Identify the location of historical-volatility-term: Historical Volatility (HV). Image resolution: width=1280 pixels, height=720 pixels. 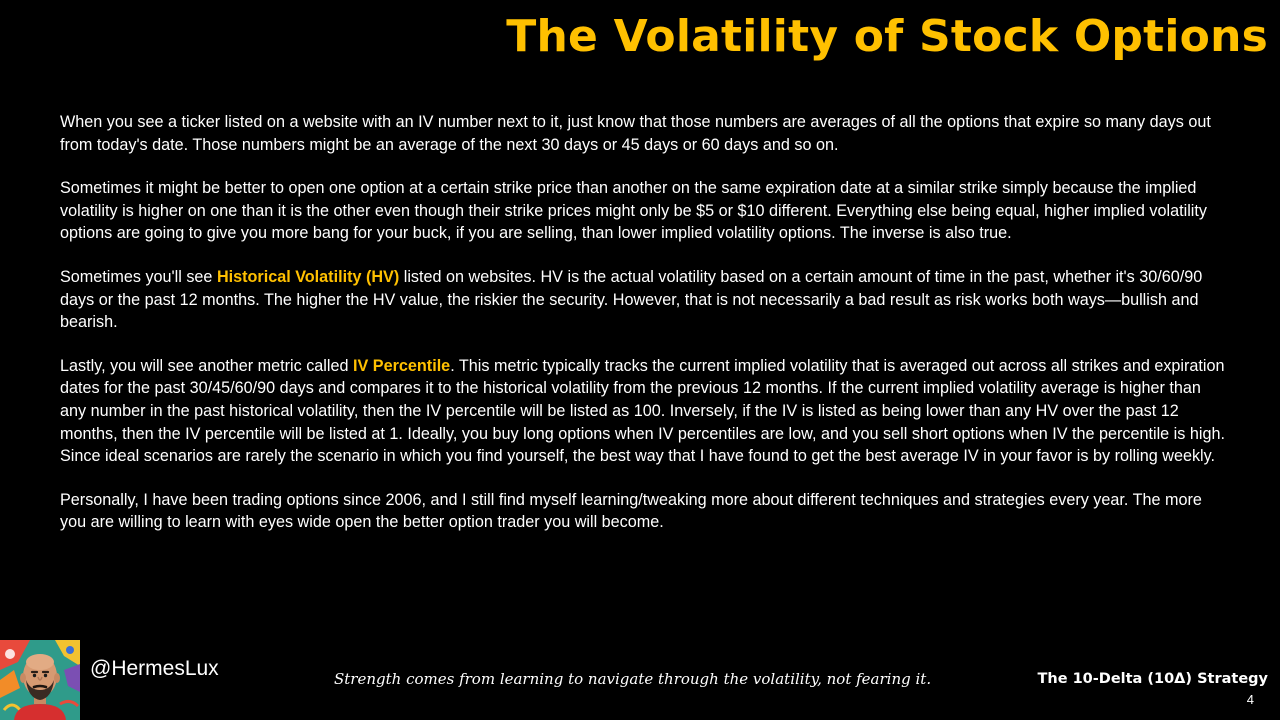
(308, 276).